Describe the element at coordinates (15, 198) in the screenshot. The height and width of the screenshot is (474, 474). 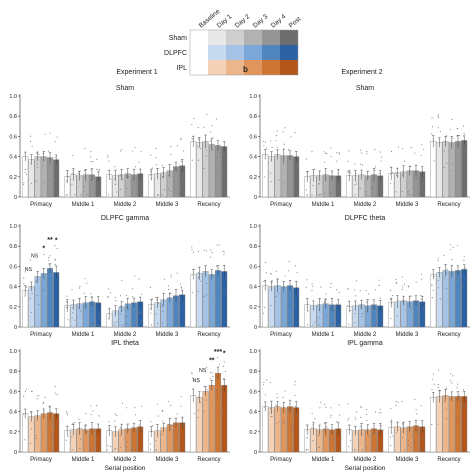
I see `y-tick-label: 0` at that location.